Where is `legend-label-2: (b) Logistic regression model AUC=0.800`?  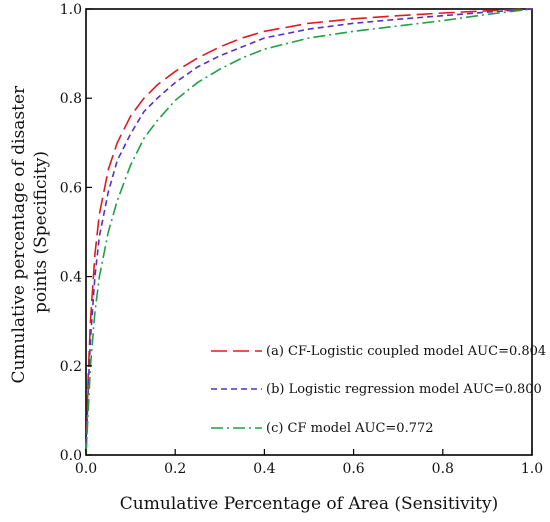
legend-label-2: (b) Logistic regression model AUC=0.800 is located at coordinates (404, 389).